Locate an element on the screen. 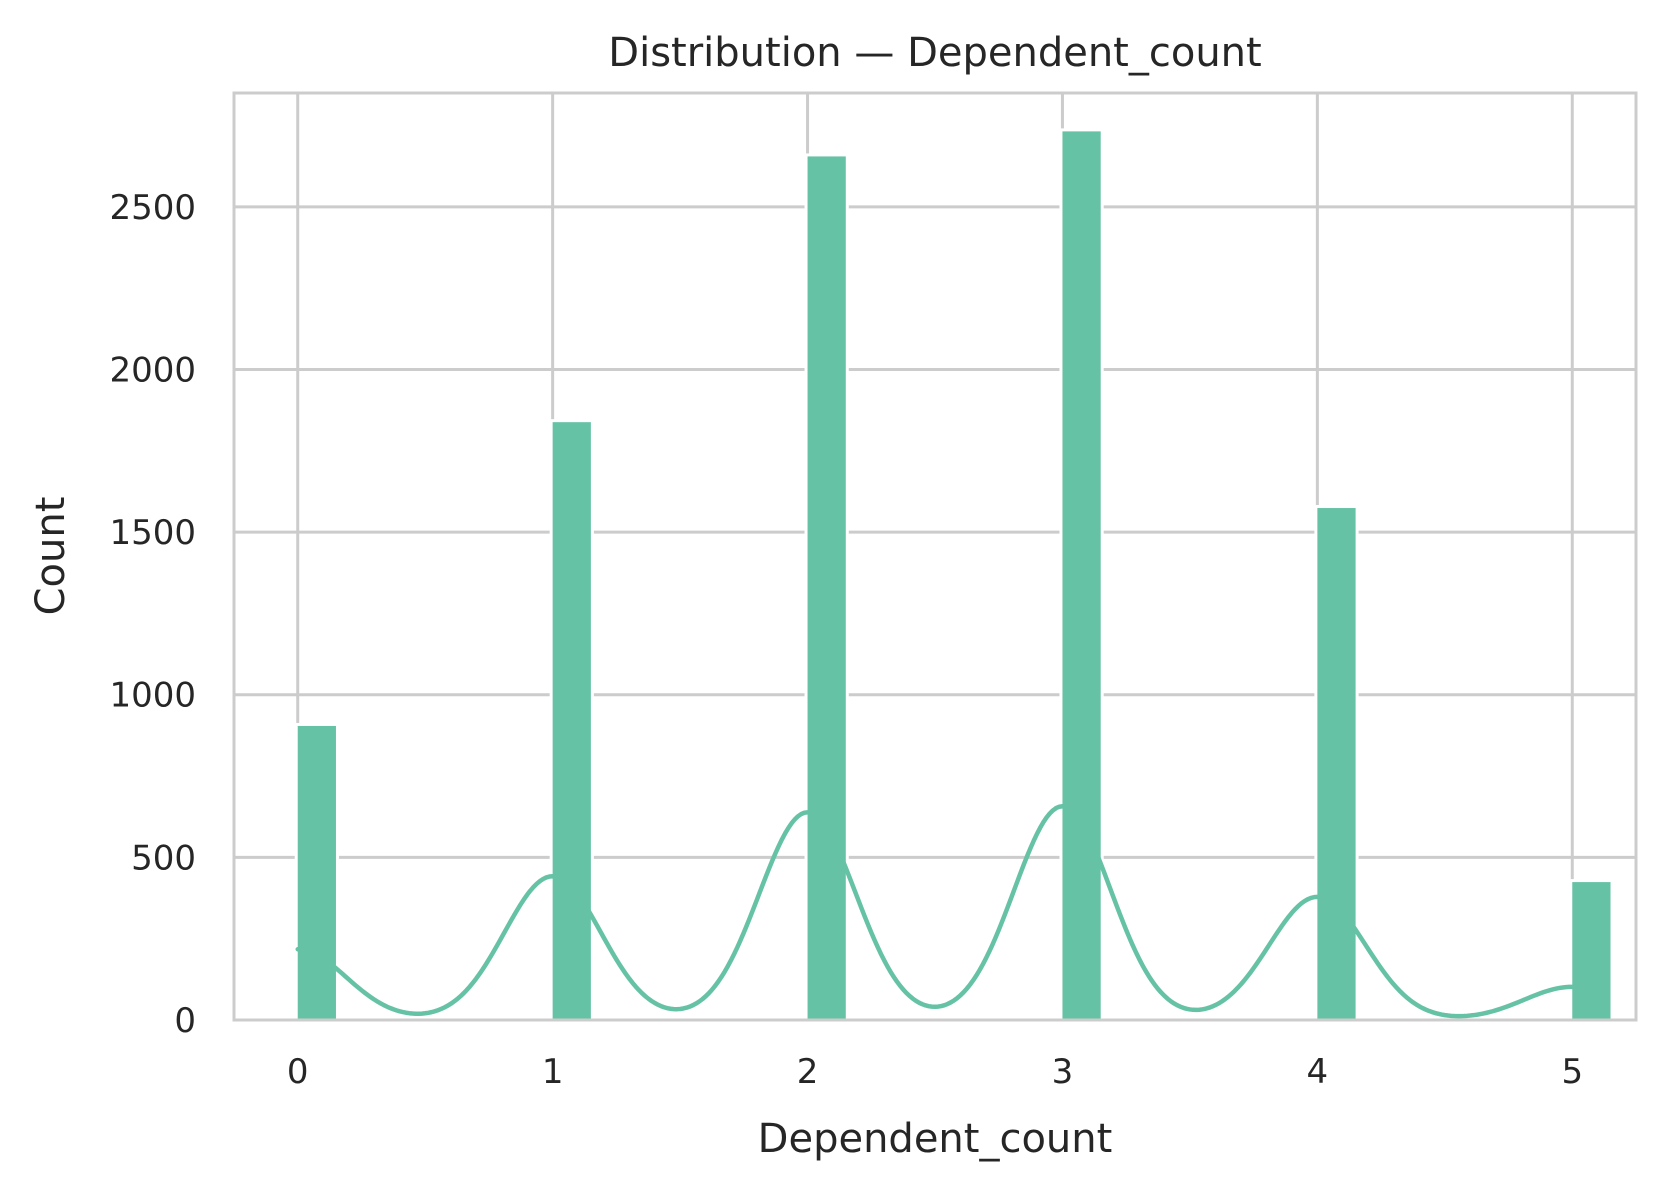  y-tick-label: 1500 is located at coordinates (152, 533).